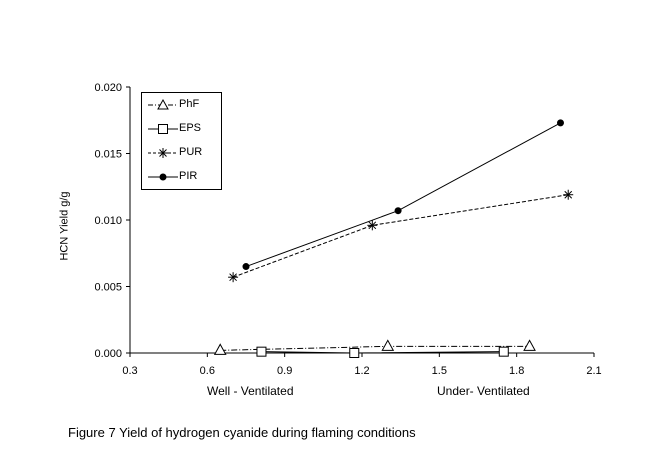  What do you see at coordinates (108, 155) in the screenshot?
I see `y-tick-label: 0.015` at bounding box center [108, 155].